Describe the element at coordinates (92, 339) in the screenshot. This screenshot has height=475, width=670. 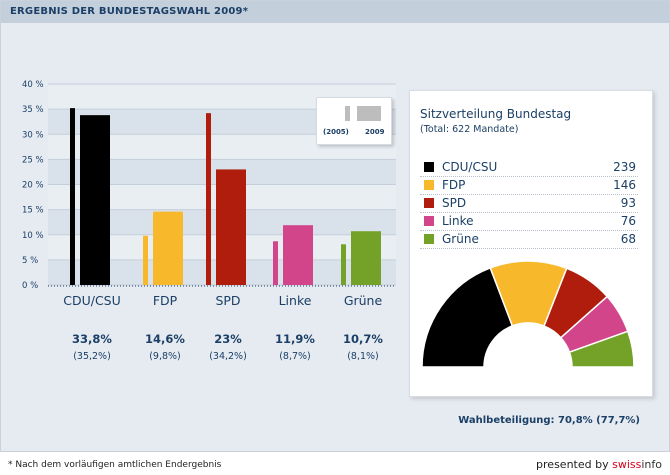
I see `value-label-2009: 33,8%` at that location.